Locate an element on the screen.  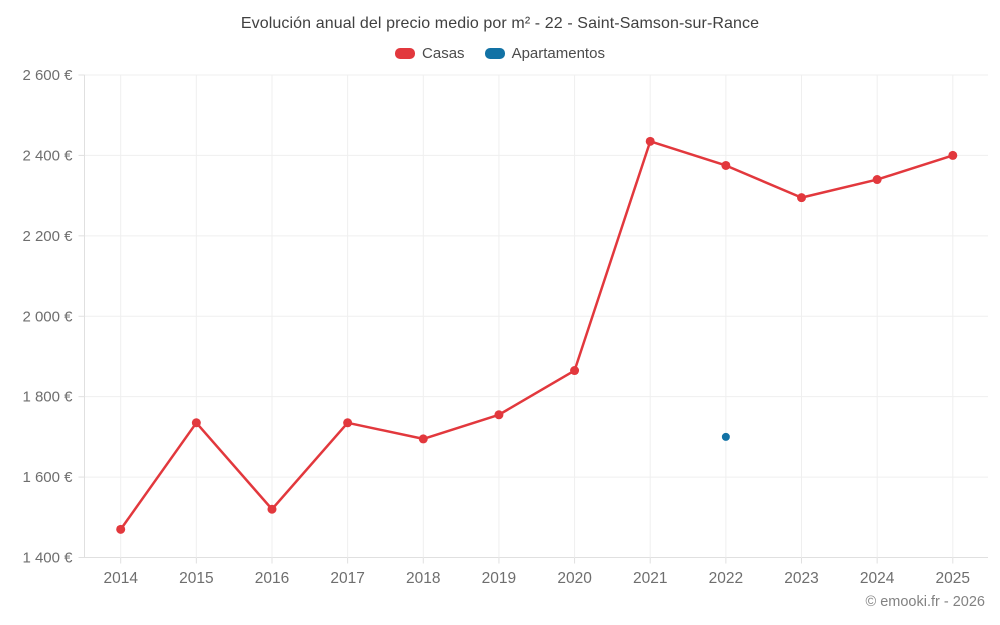
y-tick-label: 1 800 € is located at coordinates (47, 397).